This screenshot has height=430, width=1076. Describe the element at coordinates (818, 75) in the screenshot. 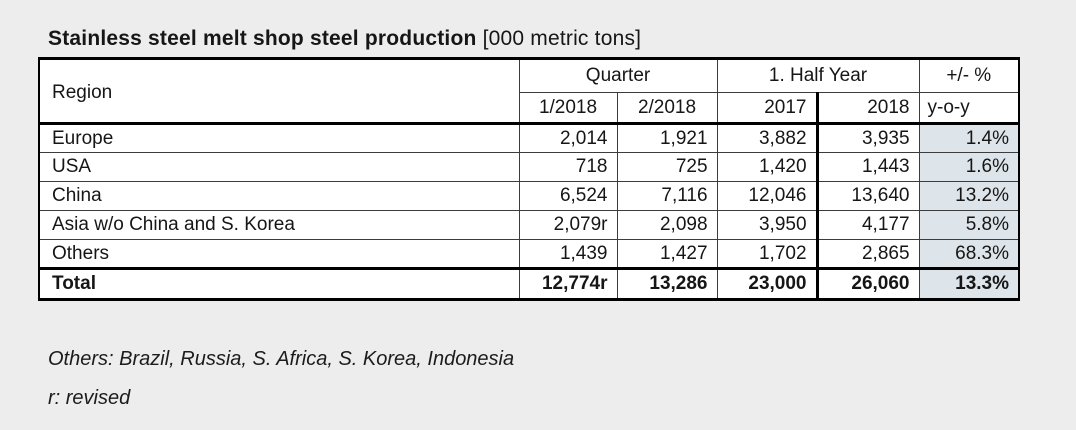

I see `col-header-half-year: 1. Half Year` at that location.